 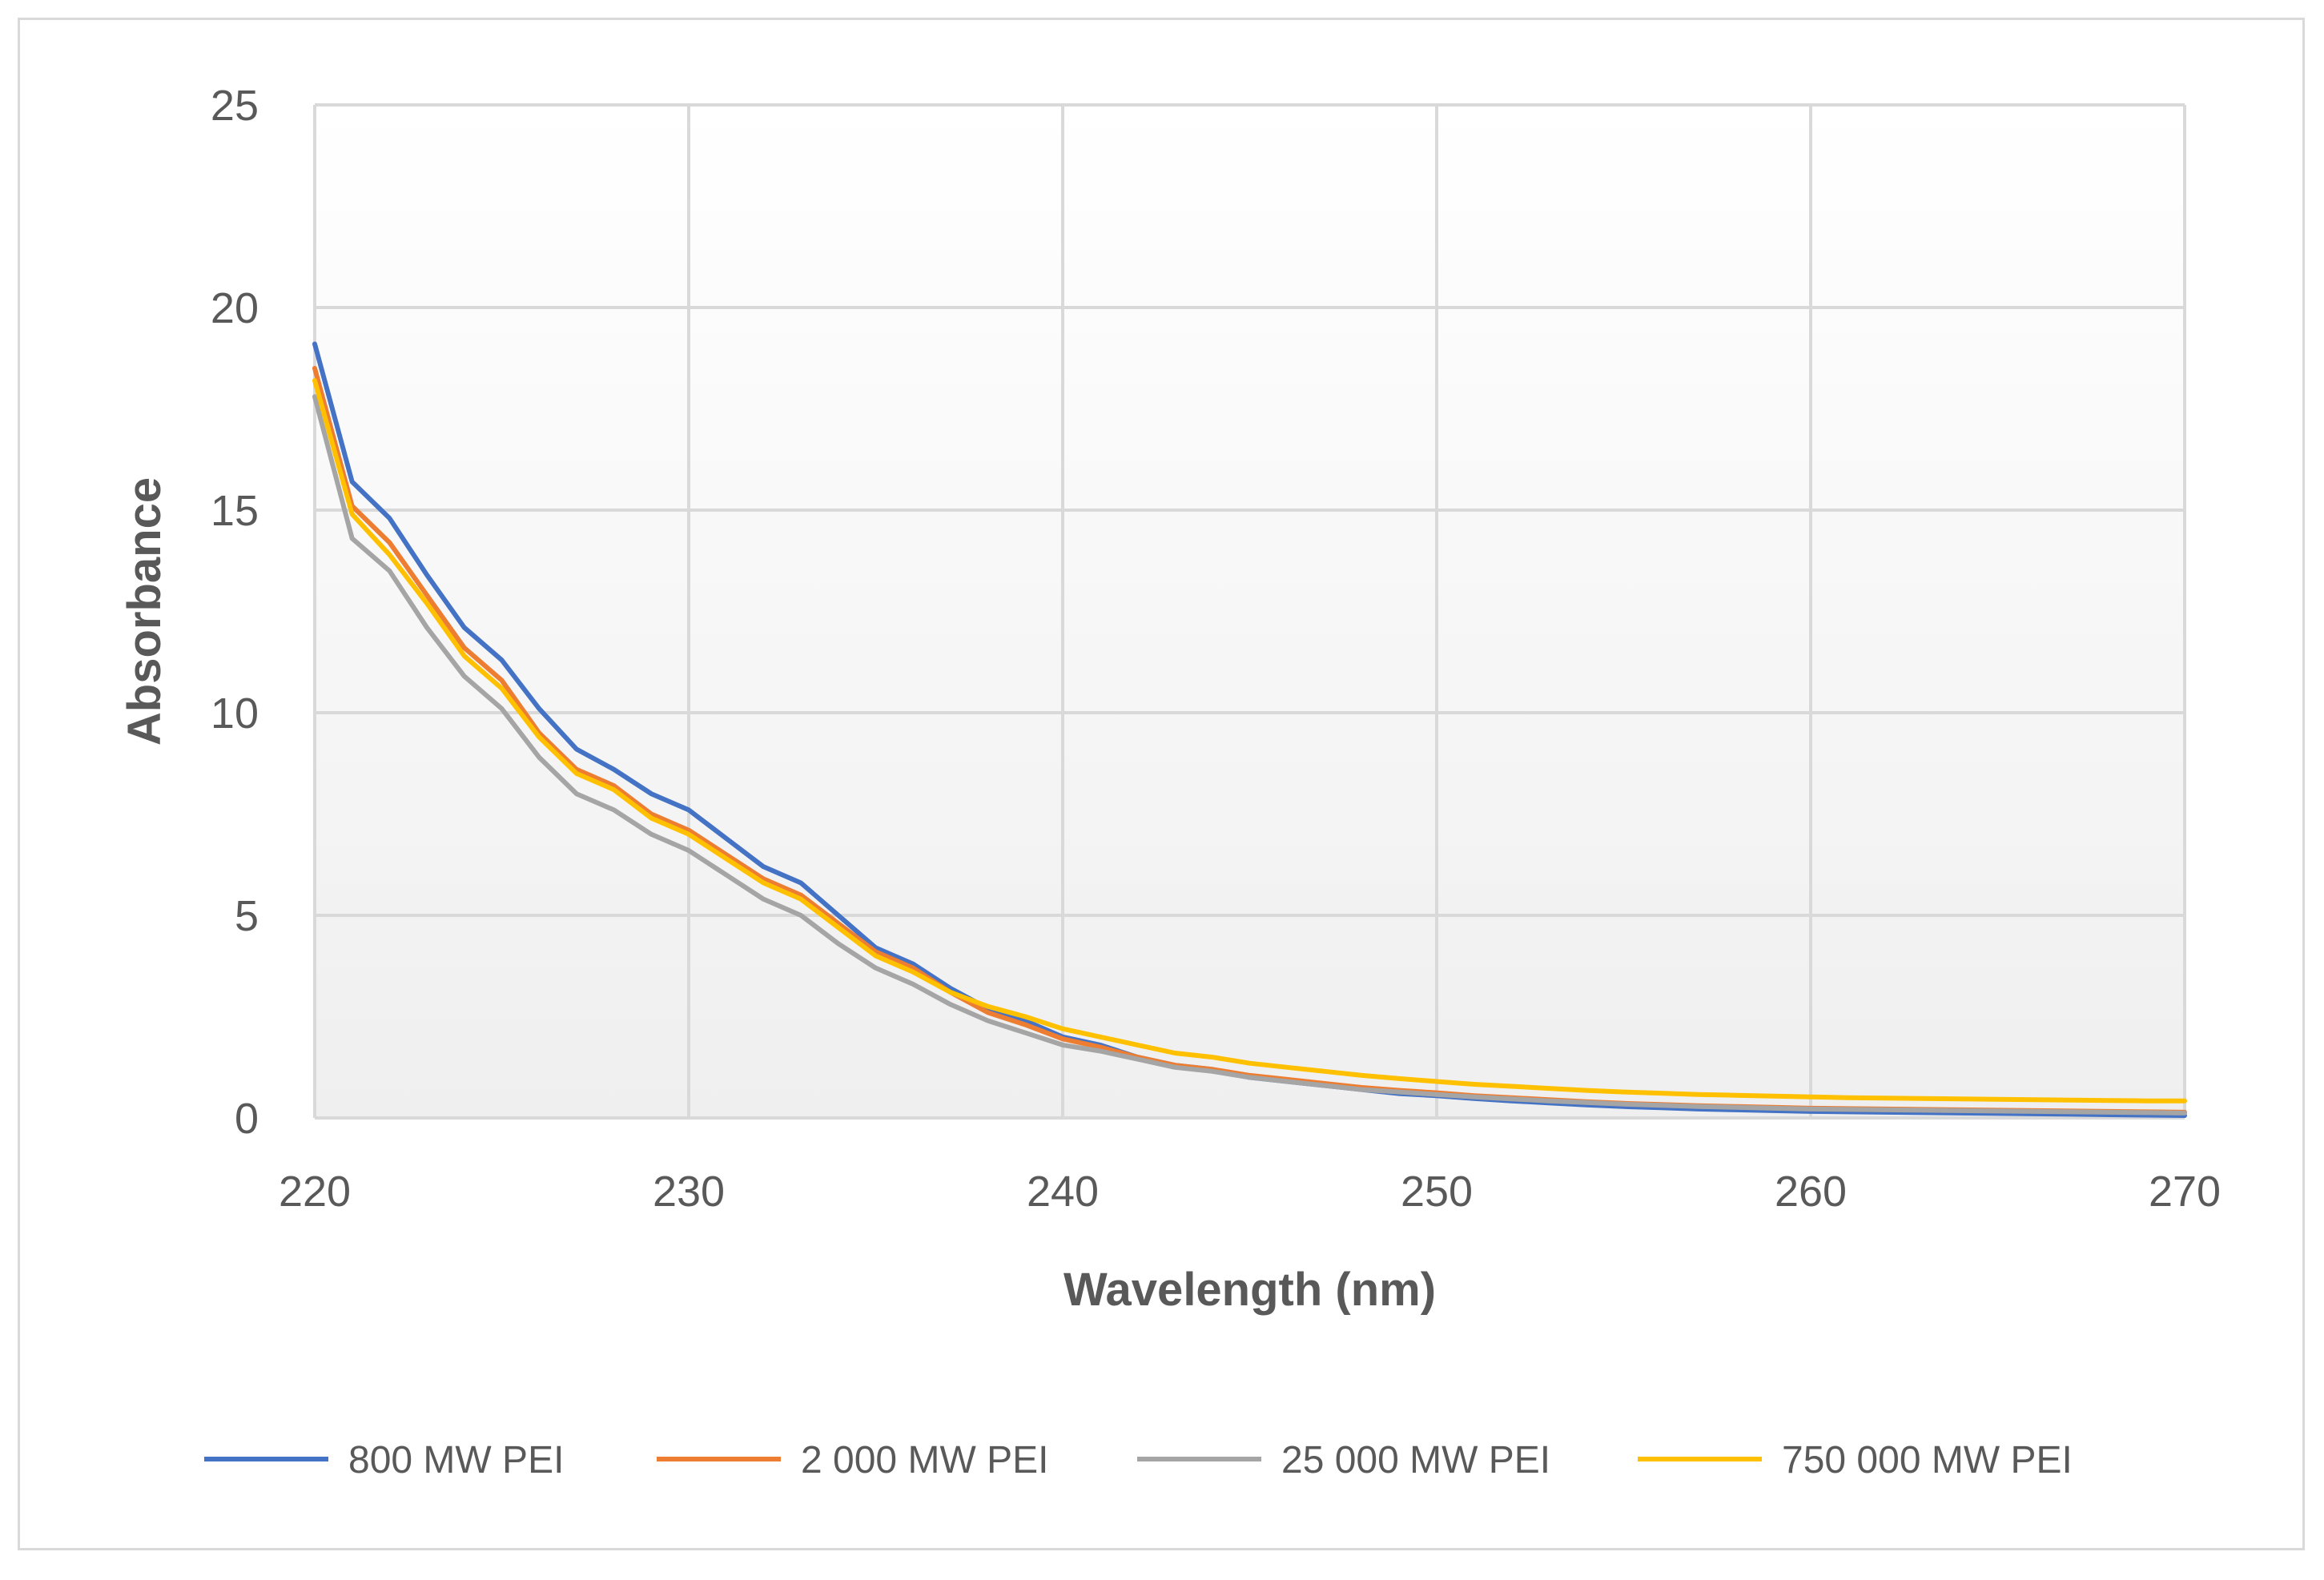 I want to click on x-tick-label: 240, so click(x=1063, y=1192).